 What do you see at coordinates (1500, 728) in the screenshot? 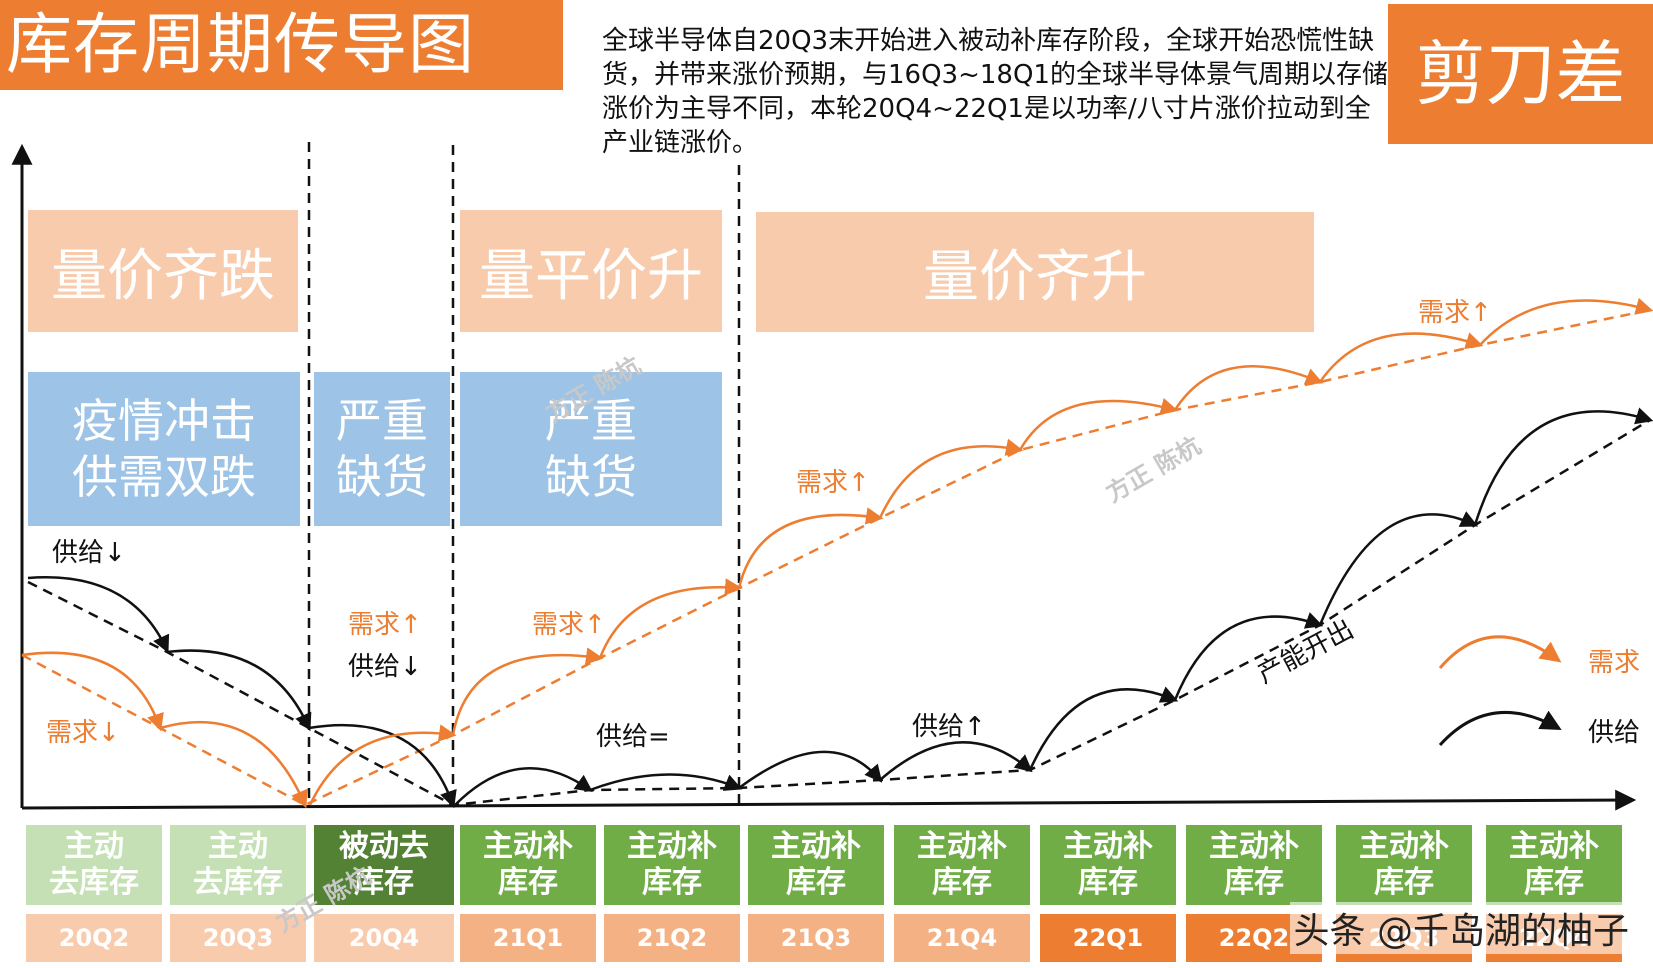
I see `legend-supply-arc` at bounding box center [1500, 728].